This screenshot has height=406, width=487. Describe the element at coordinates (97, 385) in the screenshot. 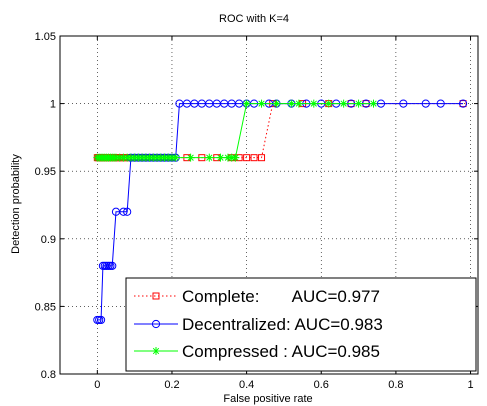

I see `x-tick-label: 0` at that location.